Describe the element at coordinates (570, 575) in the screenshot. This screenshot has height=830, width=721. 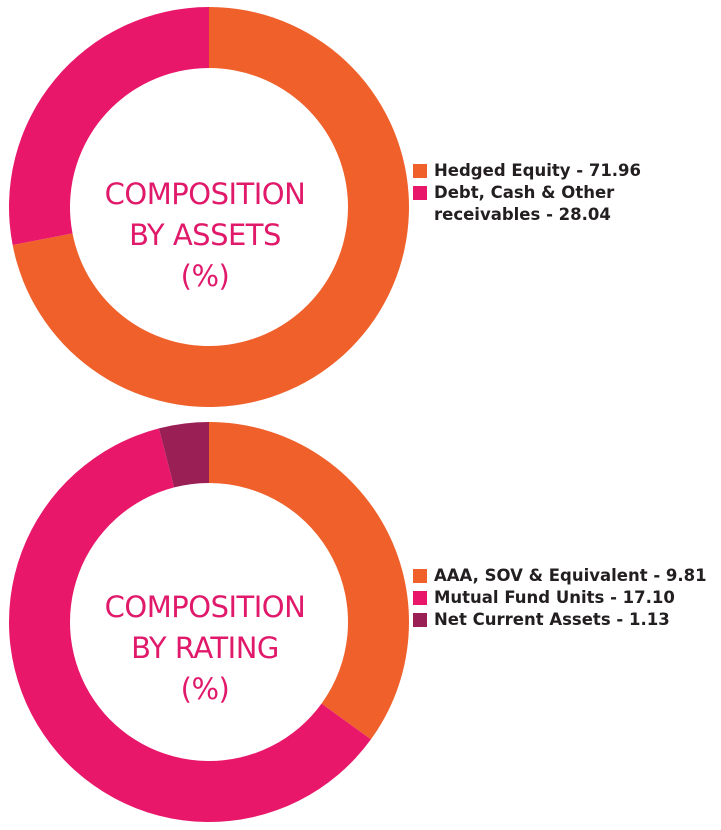
I see `legend-label: AAA, SOV & Equivalent - 9.81` at that location.